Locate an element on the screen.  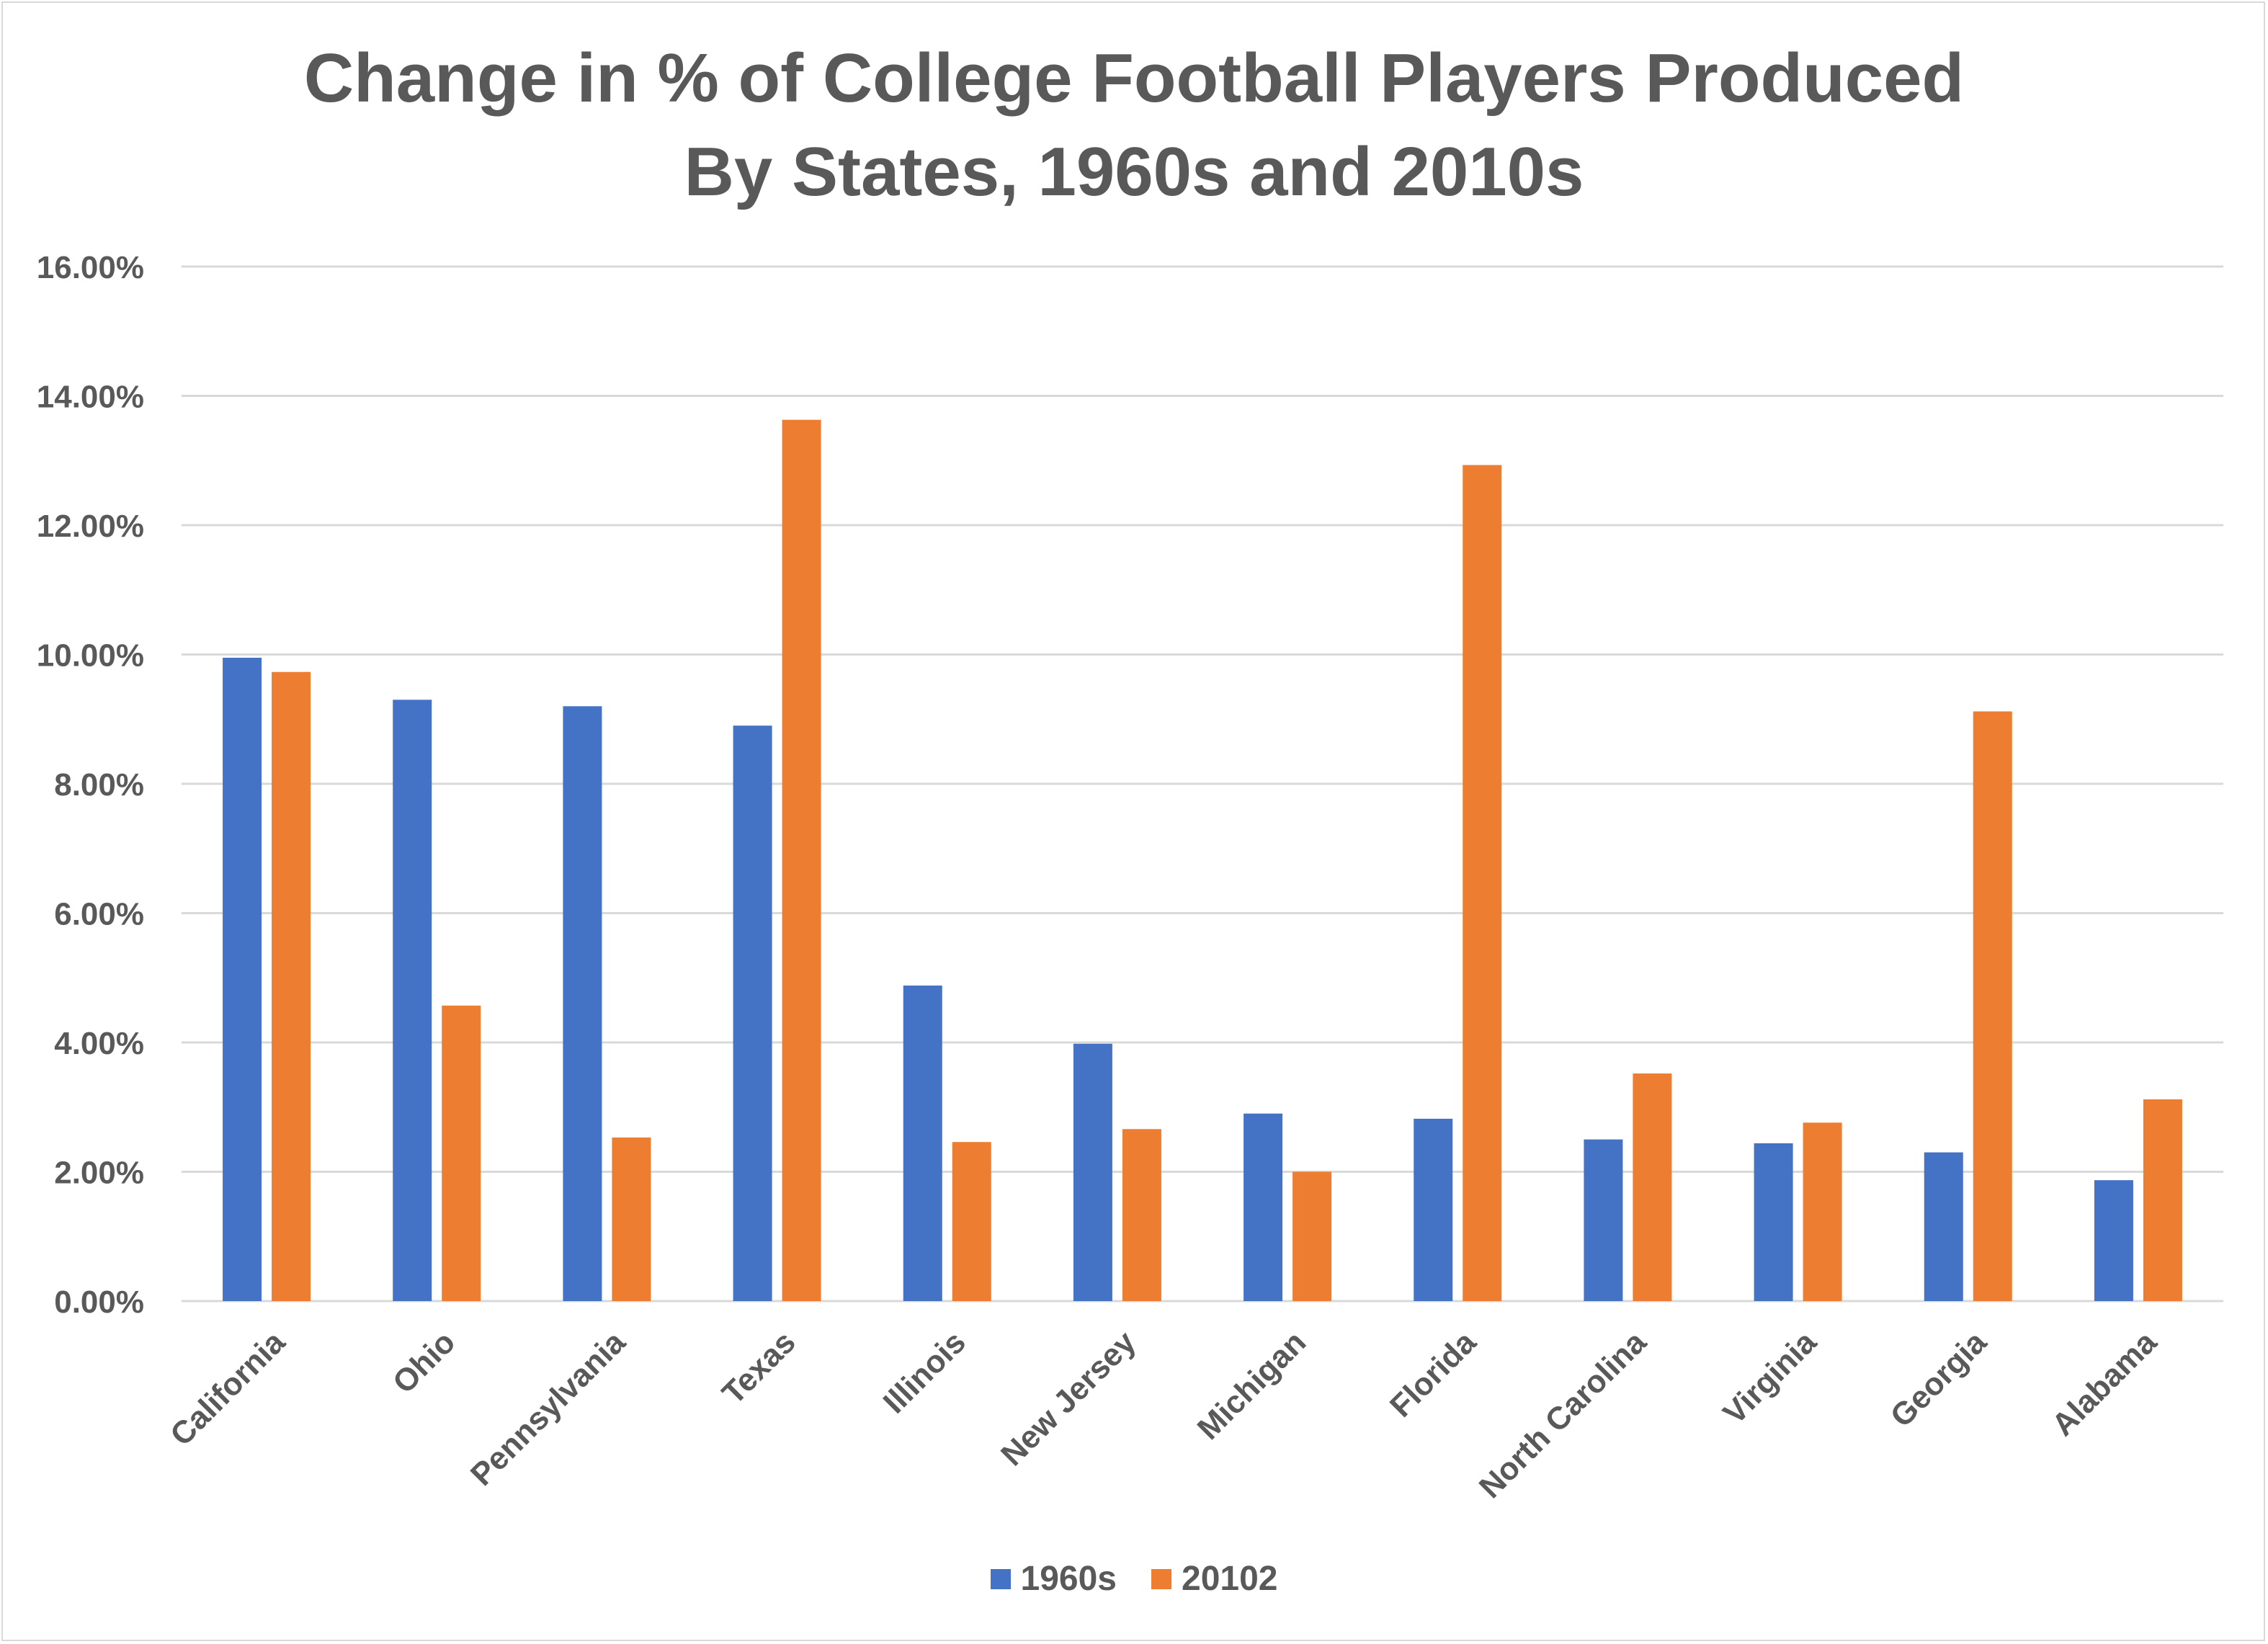
x-category-label: California is located at coordinates (228, 1388).